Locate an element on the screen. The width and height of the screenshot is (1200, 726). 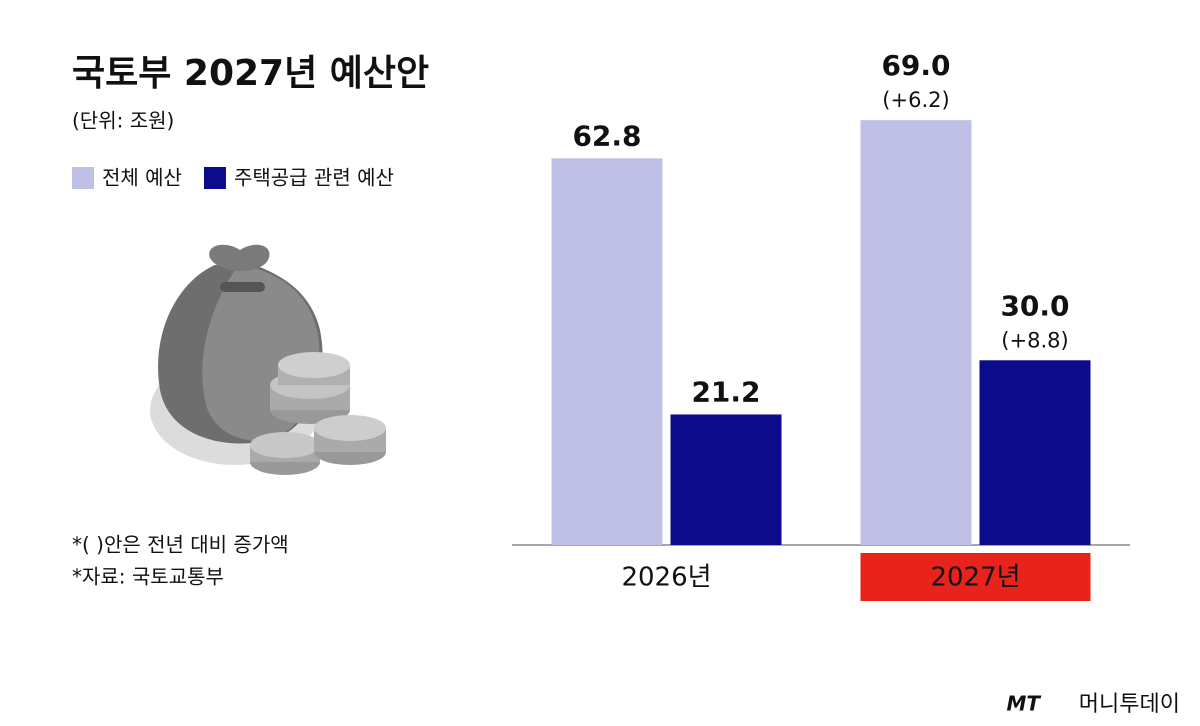
x-tick-label: 2026년 is located at coordinates (666, 578).